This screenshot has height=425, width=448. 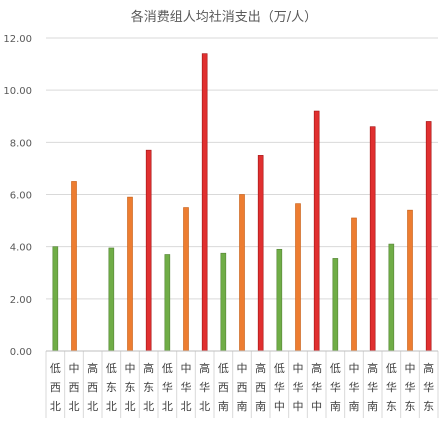 What do you see at coordinates (224, 17) in the screenshot?
I see `chart-title: 各消费组人均社消支出（万/人）` at bounding box center [224, 17].